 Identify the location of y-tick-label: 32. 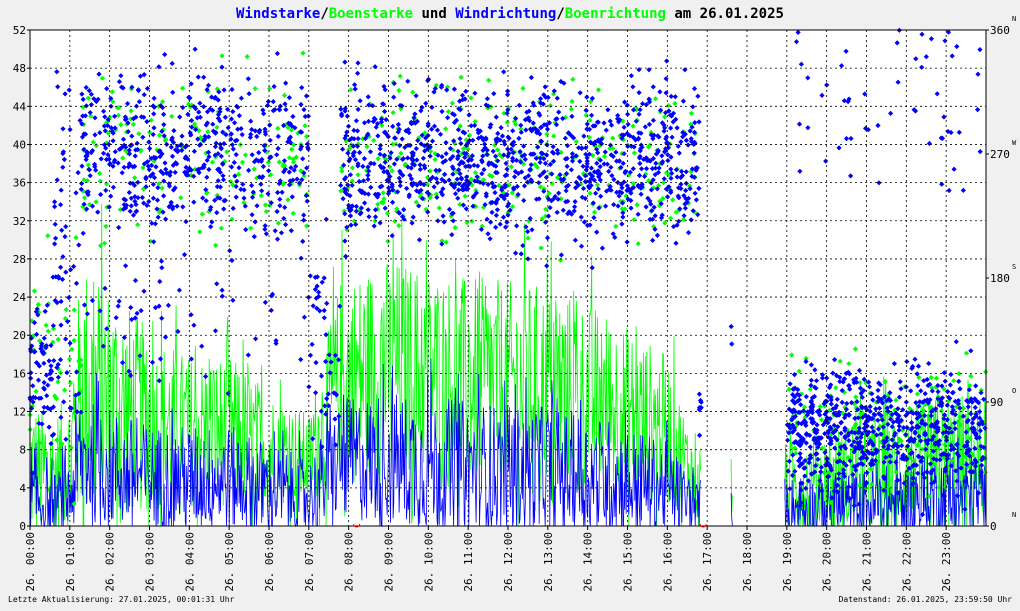
(19, 221).